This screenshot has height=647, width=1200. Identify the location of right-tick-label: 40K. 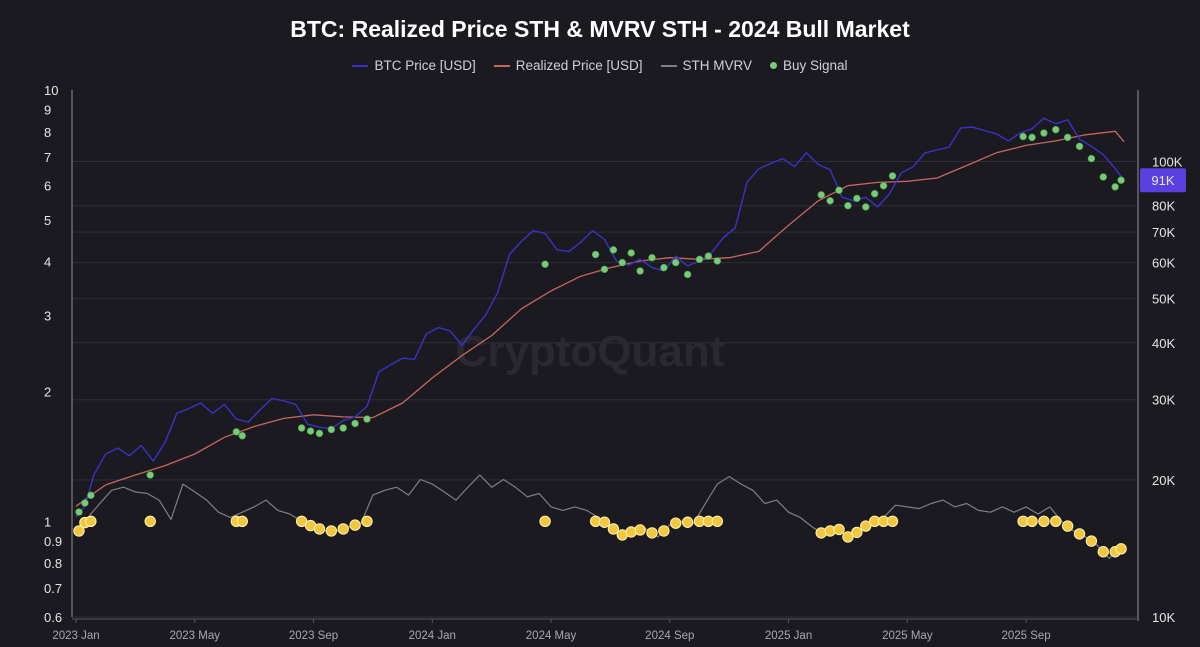
(1163, 343).